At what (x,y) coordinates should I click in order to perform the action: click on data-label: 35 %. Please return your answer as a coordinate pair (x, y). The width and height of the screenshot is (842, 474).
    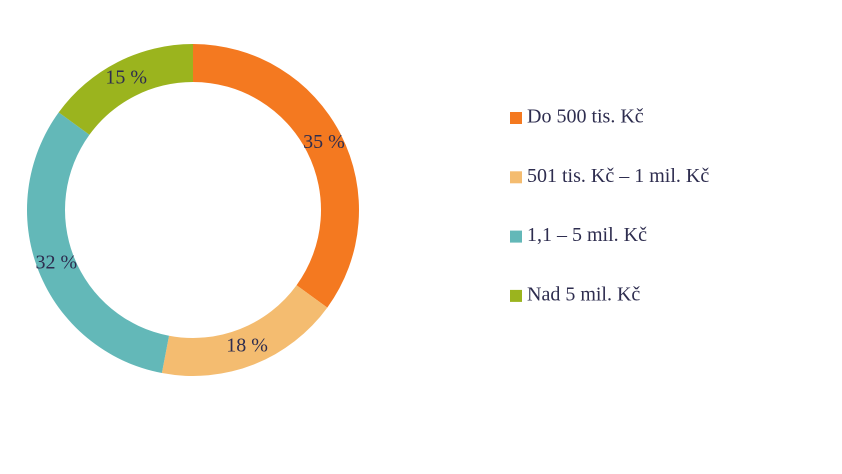
    Looking at the image, I should click on (324, 142).